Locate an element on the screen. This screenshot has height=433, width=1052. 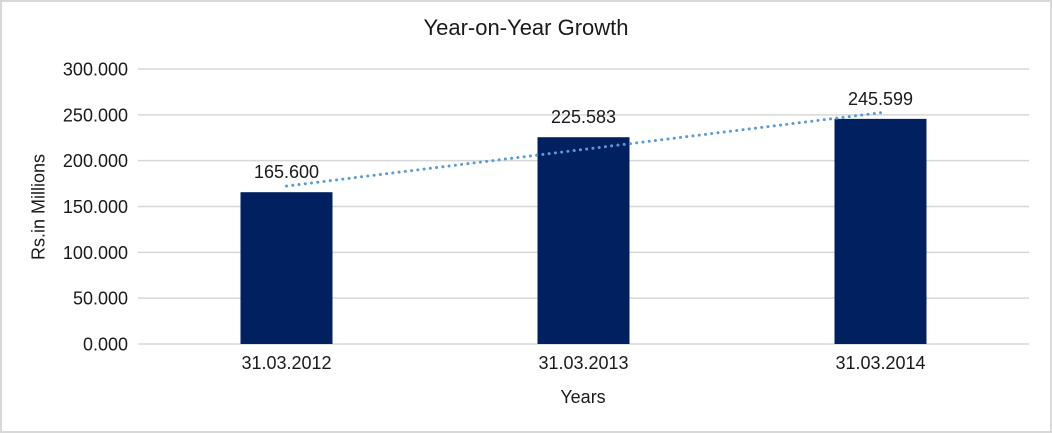
y-tick-label: 150.000 is located at coordinates (95, 207).